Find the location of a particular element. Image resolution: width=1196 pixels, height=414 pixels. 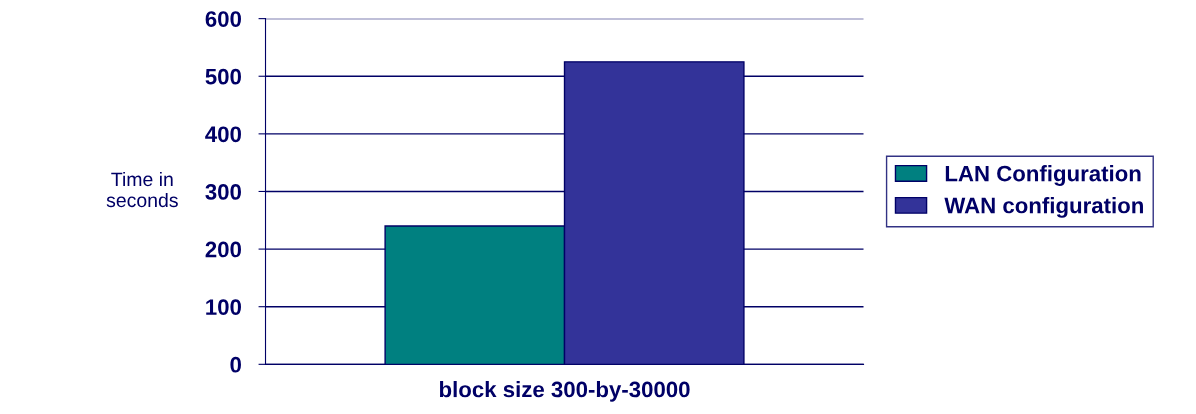

y-tick-label: 500 is located at coordinates (223, 76).